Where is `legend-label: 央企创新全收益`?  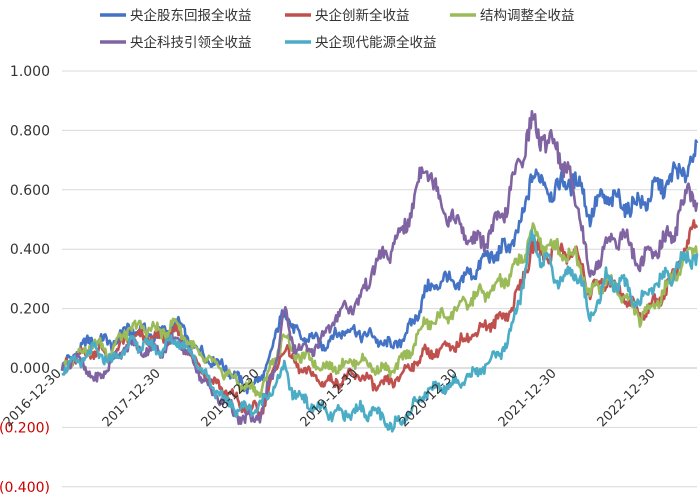 legend-label: 央企创新全收益 is located at coordinates (362, 15).